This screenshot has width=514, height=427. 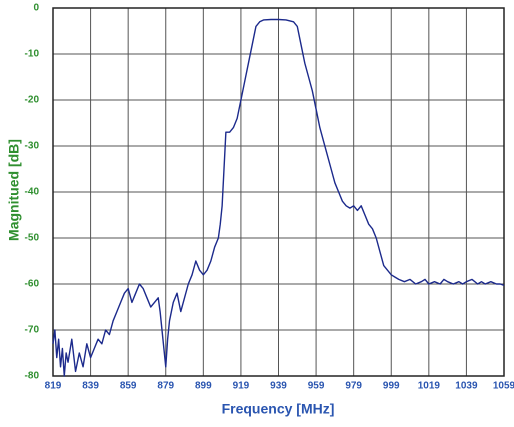 I want to click on y-tick-label: -20, so click(x=32, y=100).